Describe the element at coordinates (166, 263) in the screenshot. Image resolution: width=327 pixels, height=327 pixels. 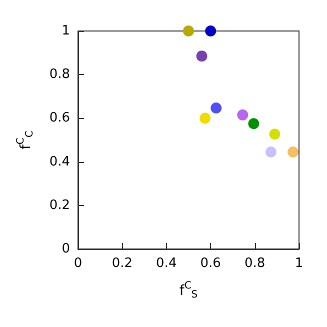
I see `x-tick-label: 0.4` at that location.